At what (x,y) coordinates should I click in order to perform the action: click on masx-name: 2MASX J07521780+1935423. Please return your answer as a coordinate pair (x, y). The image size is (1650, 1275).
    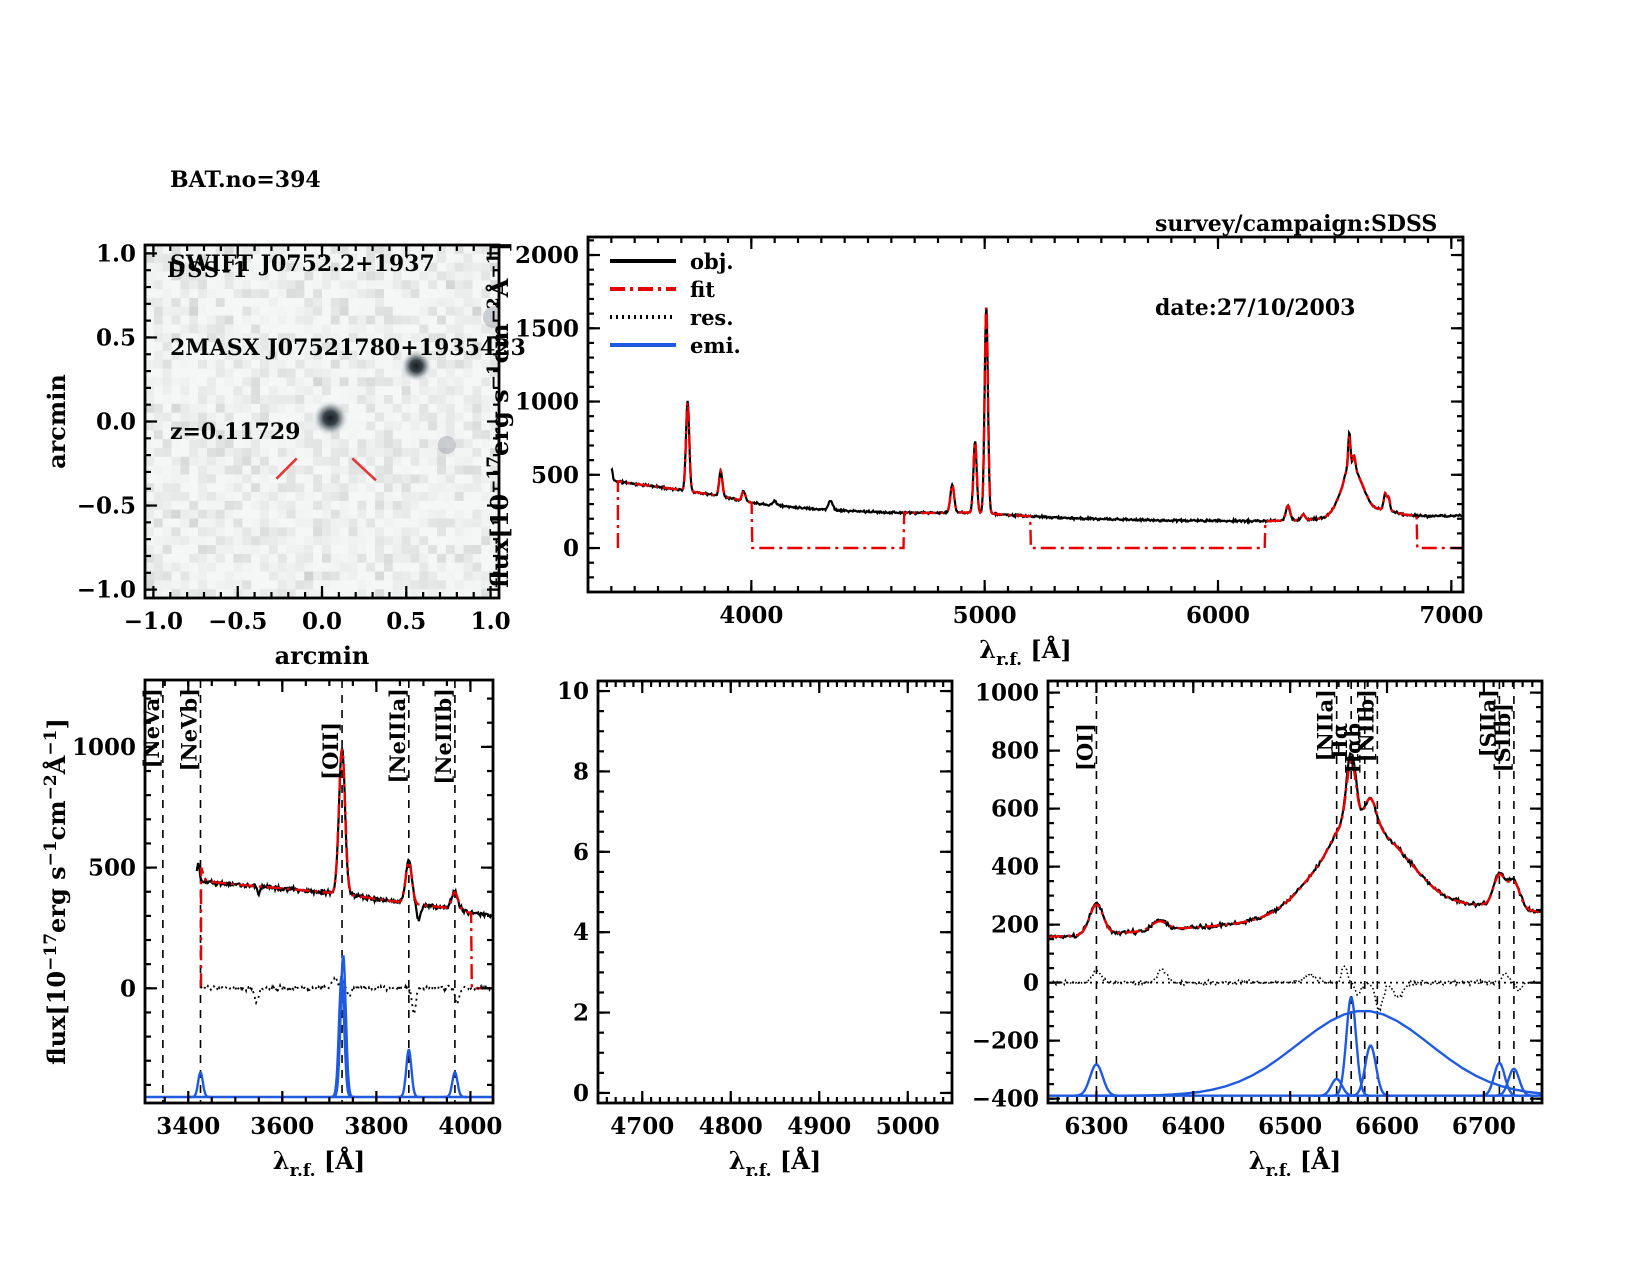
    Looking at the image, I should click on (348, 348).